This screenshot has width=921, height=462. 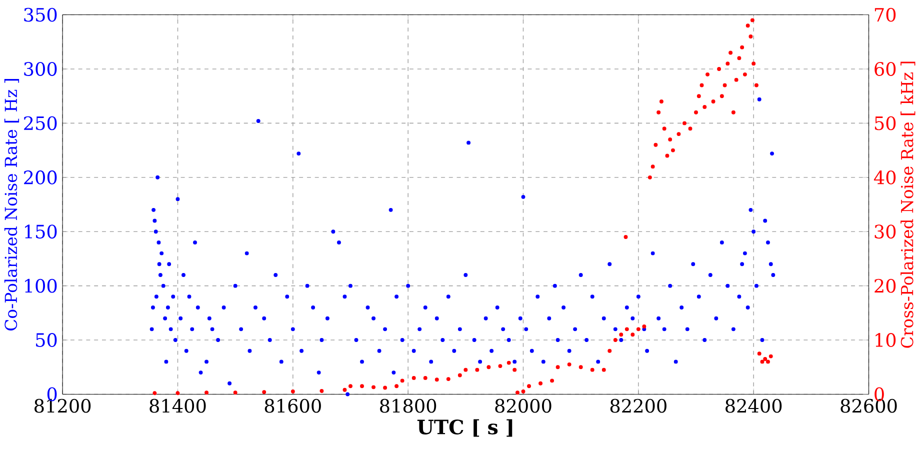 I want to click on x-tick-label: 82400, so click(x=754, y=405).